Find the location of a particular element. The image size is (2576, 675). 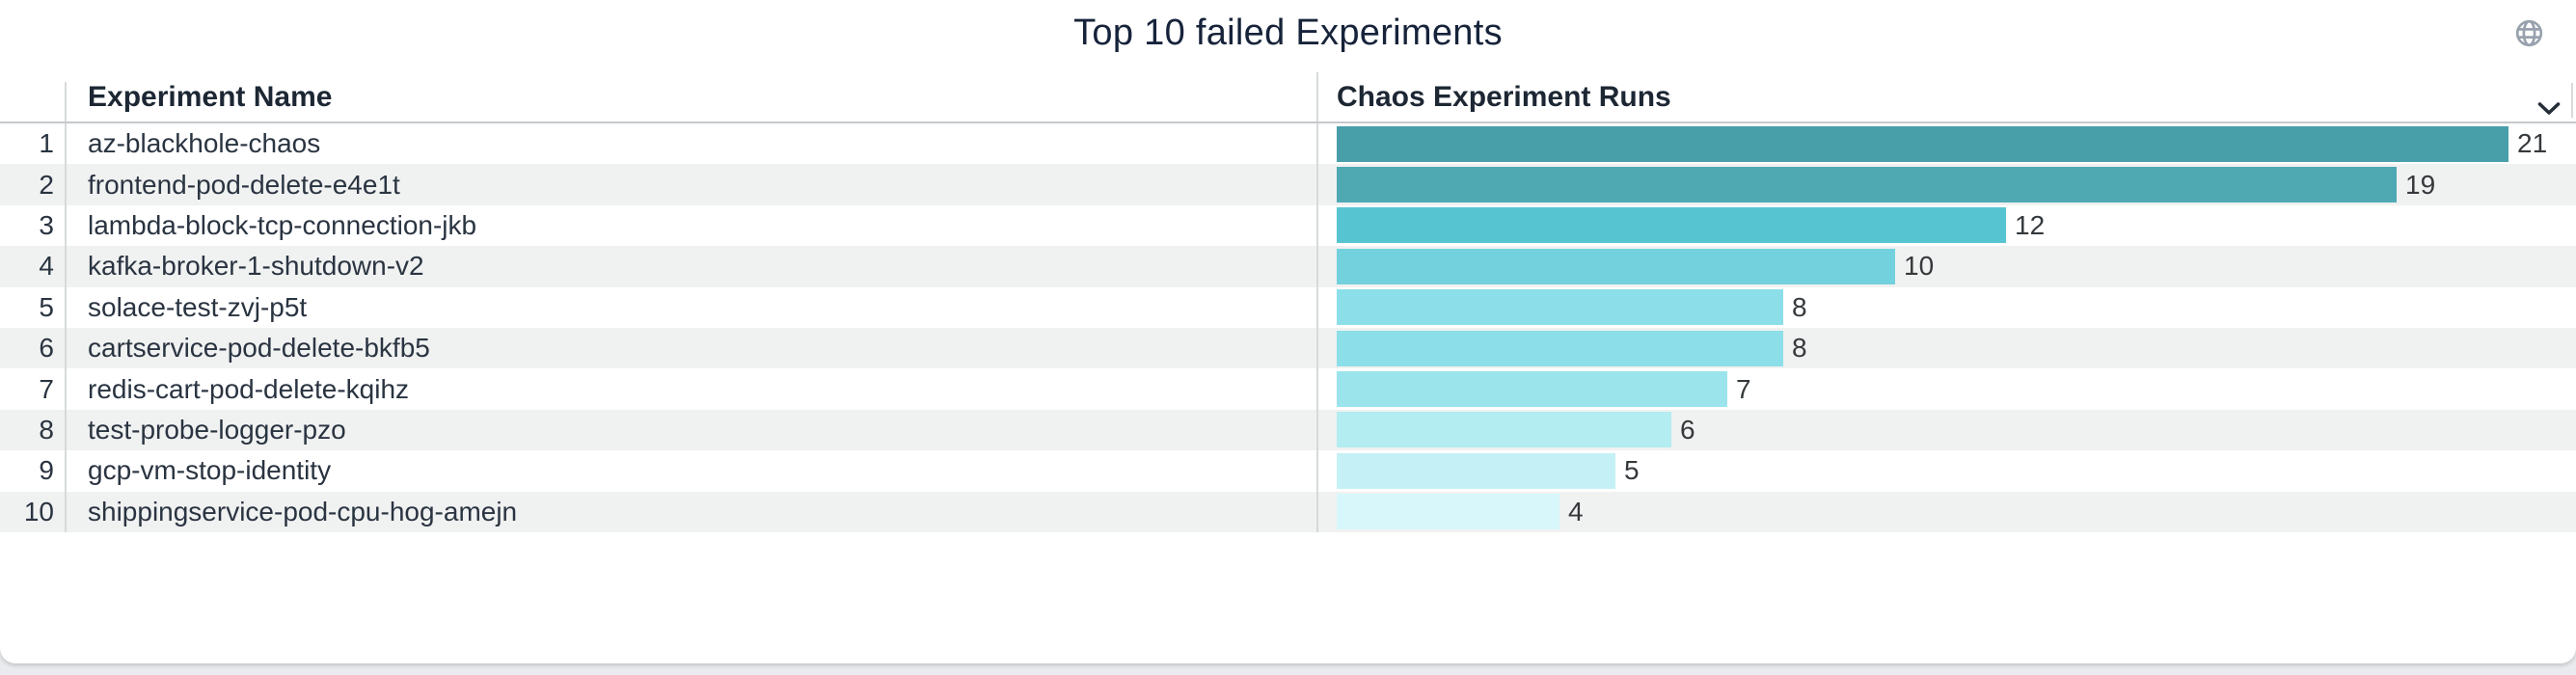

runs-bar-cell: 4 is located at coordinates (1946, 511).